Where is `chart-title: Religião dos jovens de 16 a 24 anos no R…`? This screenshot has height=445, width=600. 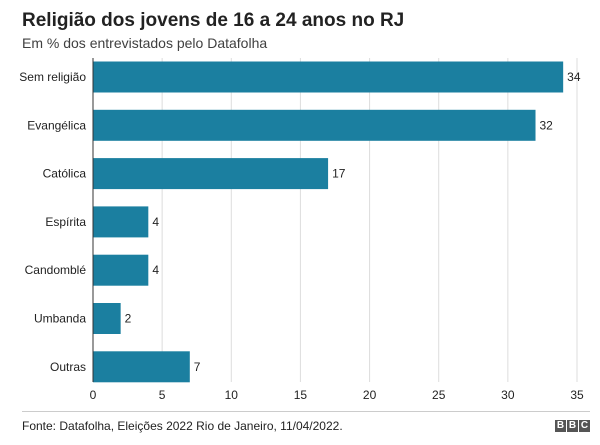
chart-title: Religião dos jovens de 16 a 24 anos no R… is located at coordinates (213, 20).